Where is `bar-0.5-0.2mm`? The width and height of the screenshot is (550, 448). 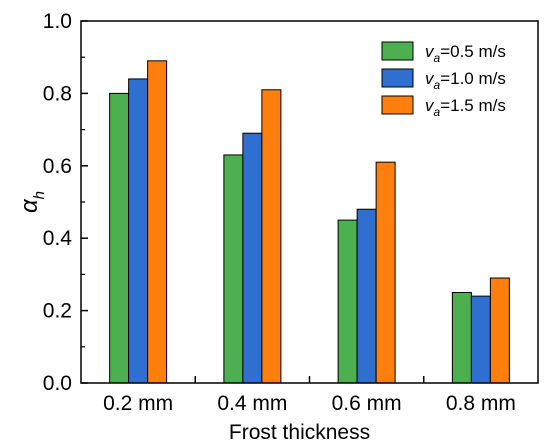
bar-0.5-0.2mm is located at coordinates (119, 238).